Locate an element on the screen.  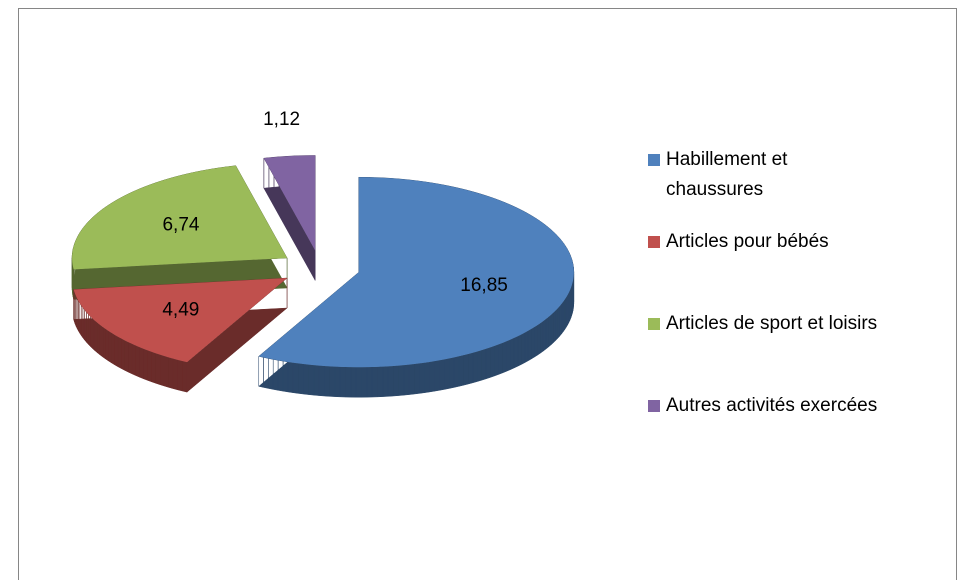
data-label: 4,49 is located at coordinates (180, 309).